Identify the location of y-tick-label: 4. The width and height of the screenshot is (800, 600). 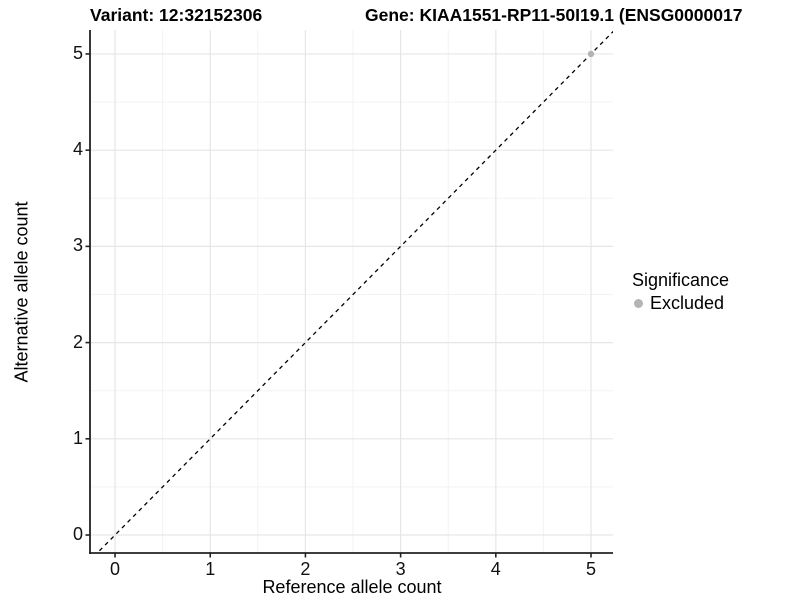
(77, 149).